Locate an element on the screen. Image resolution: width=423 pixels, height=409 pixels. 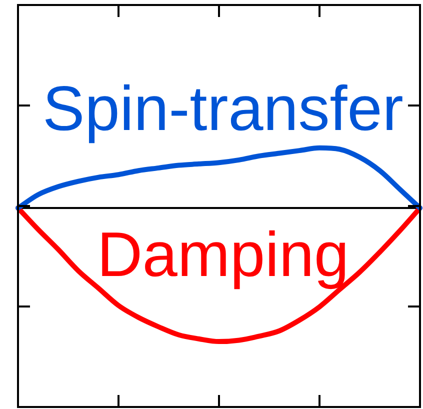
series-label: Damping is located at coordinates (223, 255).